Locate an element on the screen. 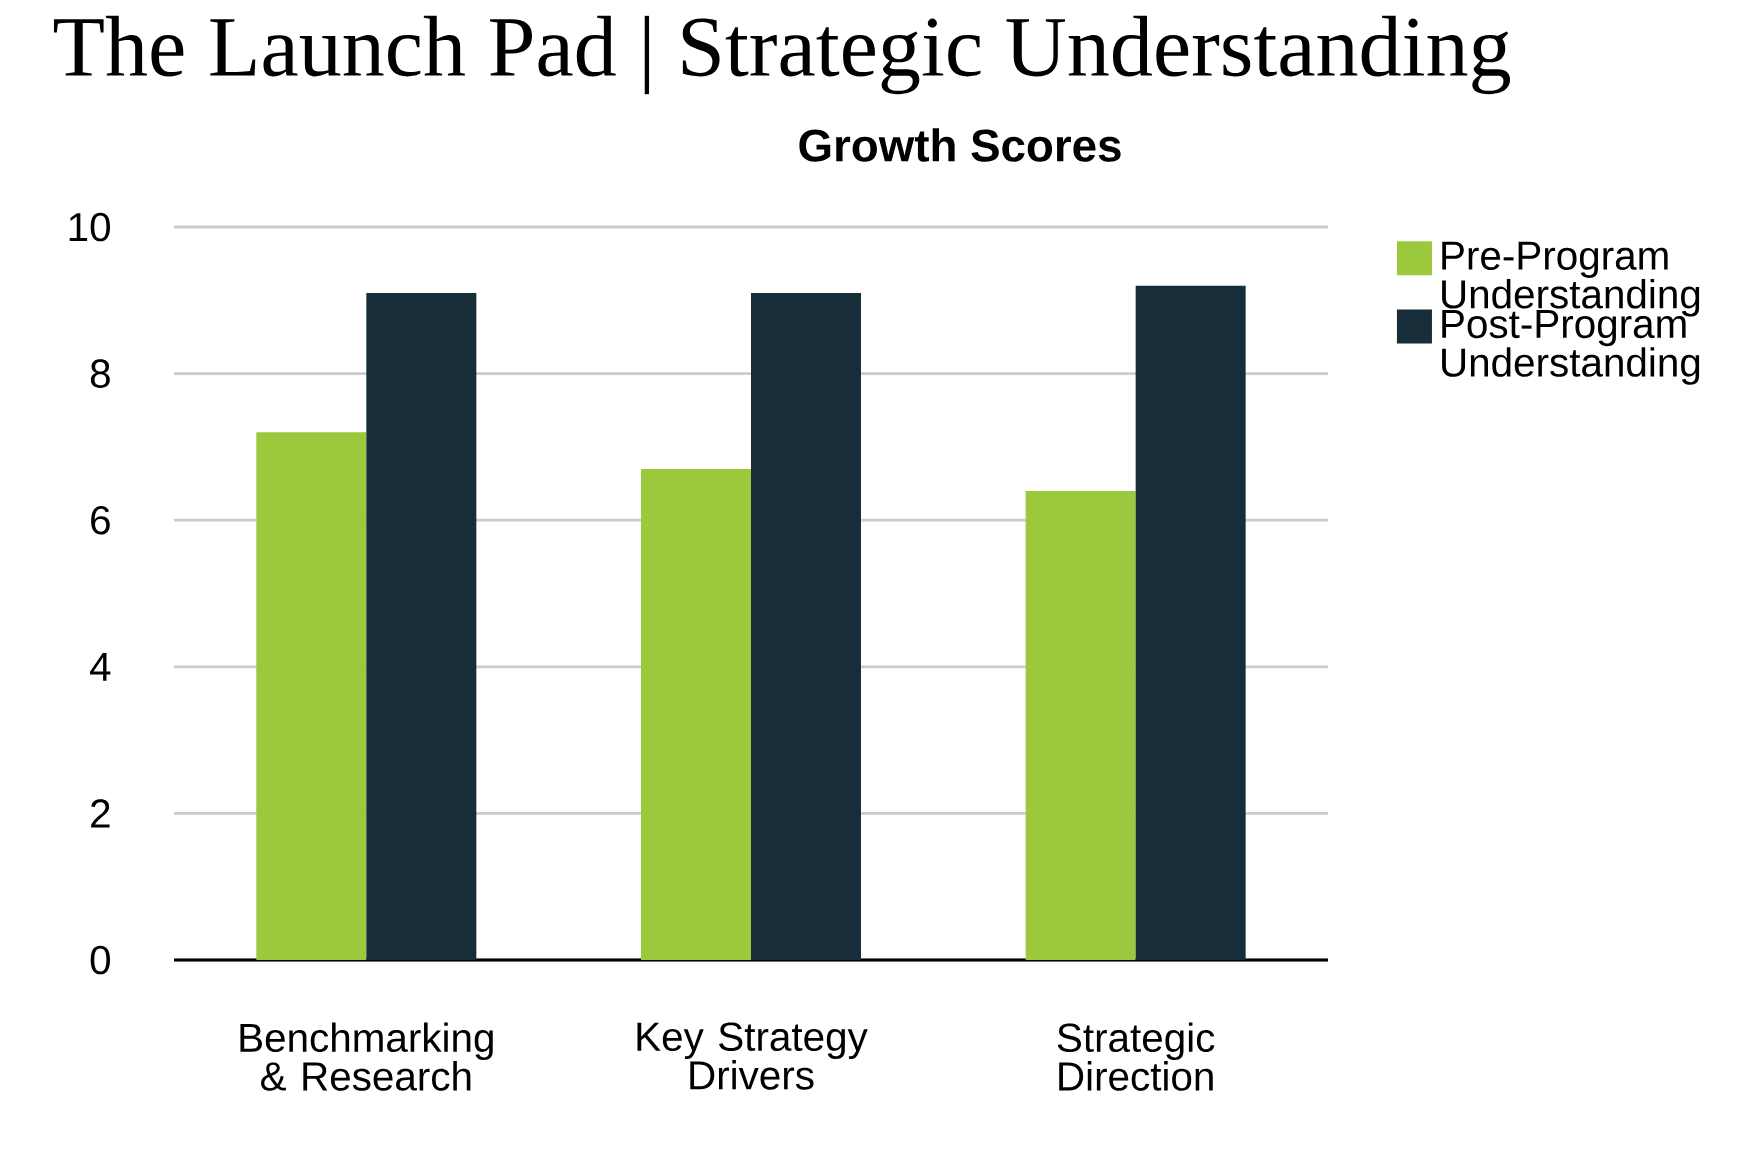  chart-title: The Launch Pad | Strategic Understanding is located at coordinates (782, 55).